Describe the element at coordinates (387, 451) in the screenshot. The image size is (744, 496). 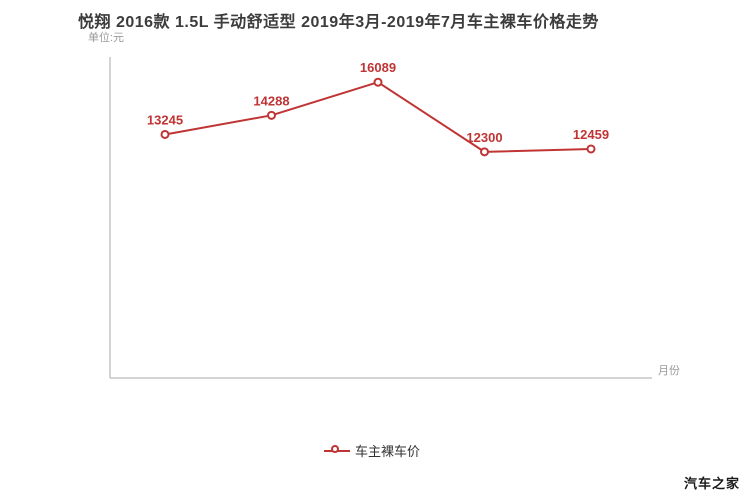
I see `legend-label: 车主裸车价` at that location.